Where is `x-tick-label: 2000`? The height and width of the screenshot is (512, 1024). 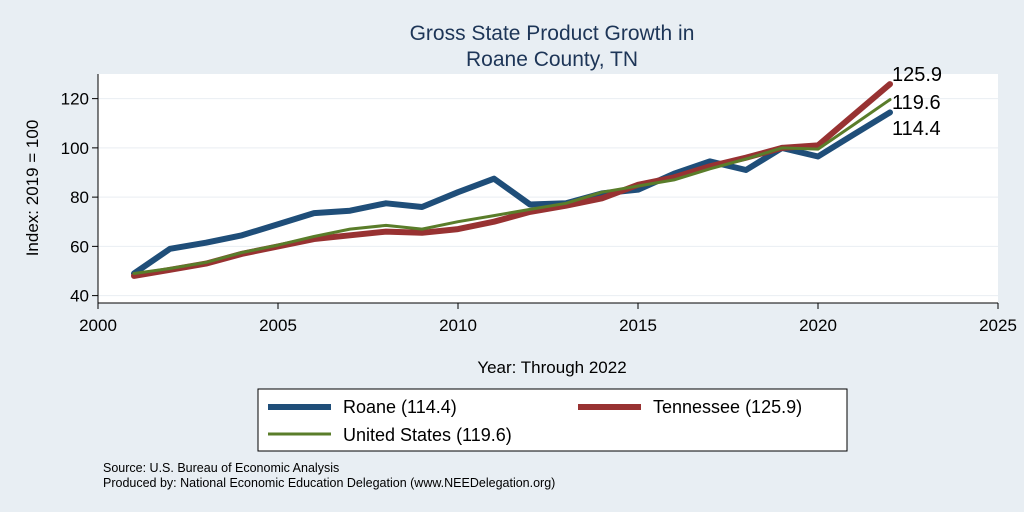 x-tick-label: 2000 is located at coordinates (98, 325).